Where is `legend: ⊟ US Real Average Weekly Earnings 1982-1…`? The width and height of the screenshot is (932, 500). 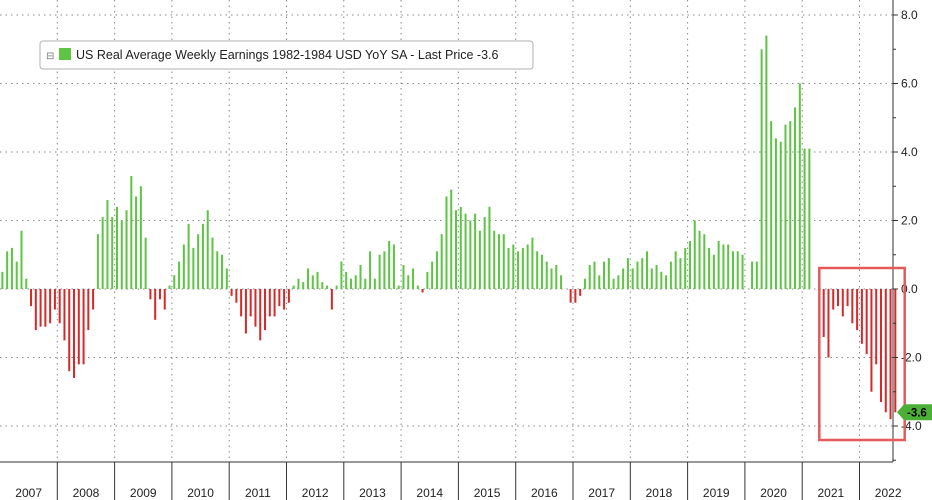 legend: ⊟ US Real Average Weekly Earnings 1982-1… is located at coordinates (286, 55).